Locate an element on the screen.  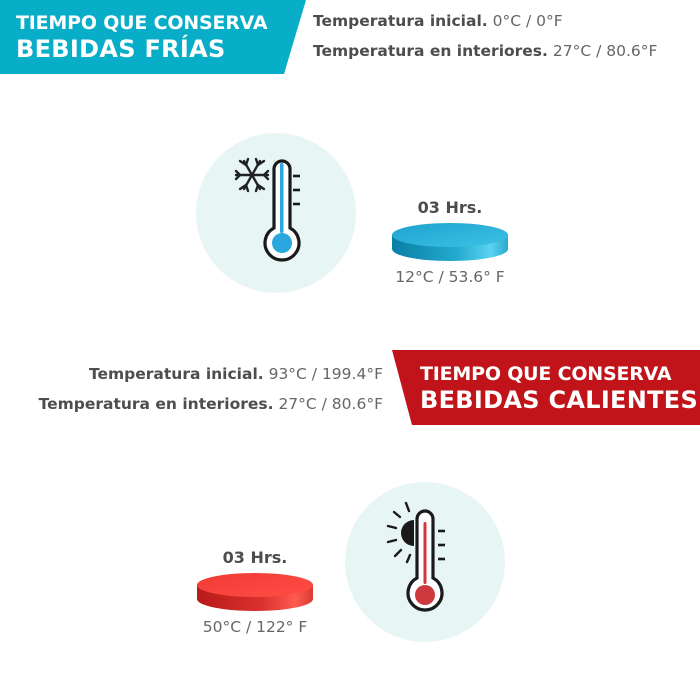
hot-final-temp: 50°C / 122° F is located at coordinates (255, 627).